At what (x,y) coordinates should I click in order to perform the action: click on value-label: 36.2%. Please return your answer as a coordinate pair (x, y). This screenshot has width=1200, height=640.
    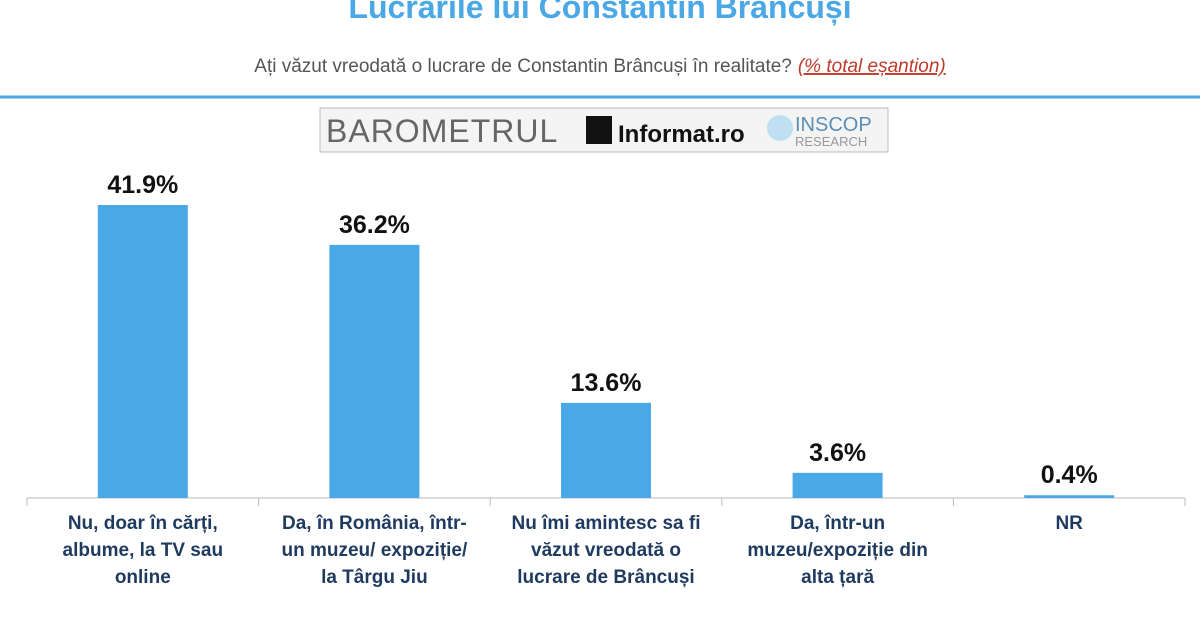
    Looking at the image, I should click on (374, 225).